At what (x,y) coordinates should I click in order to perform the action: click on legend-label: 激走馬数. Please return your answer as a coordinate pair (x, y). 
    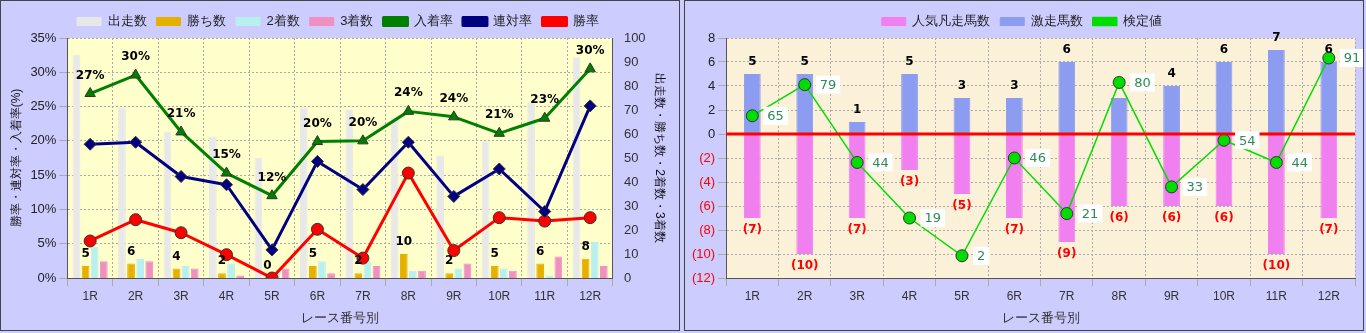
    Looking at the image, I should click on (1056, 21).